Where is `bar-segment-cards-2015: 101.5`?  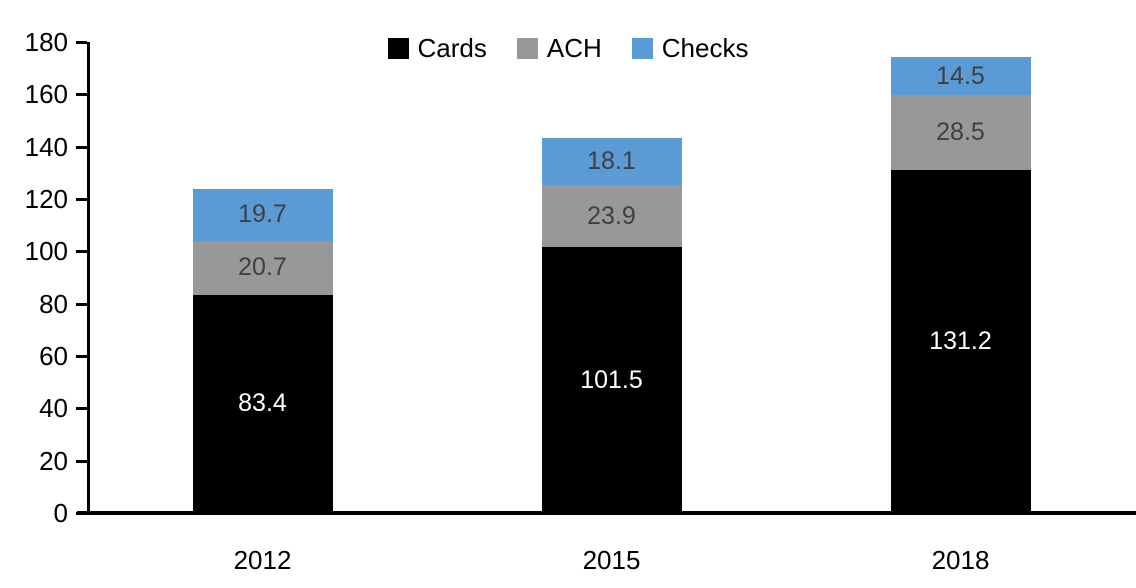
bar-segment-cards-2015: 101.5 is located at coordinates (611, 380).